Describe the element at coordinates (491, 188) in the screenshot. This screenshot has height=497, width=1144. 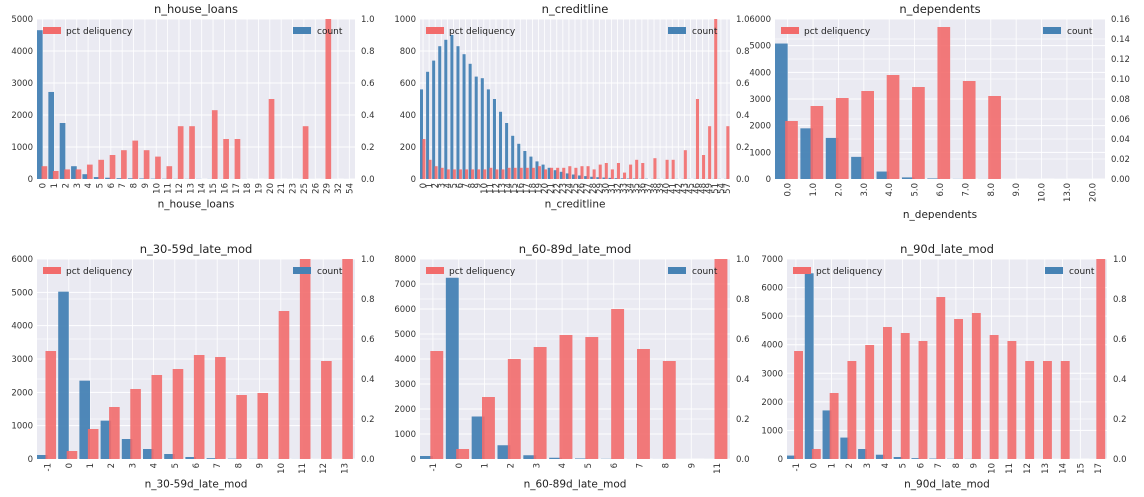
I see `x-tick: 11` at that location.